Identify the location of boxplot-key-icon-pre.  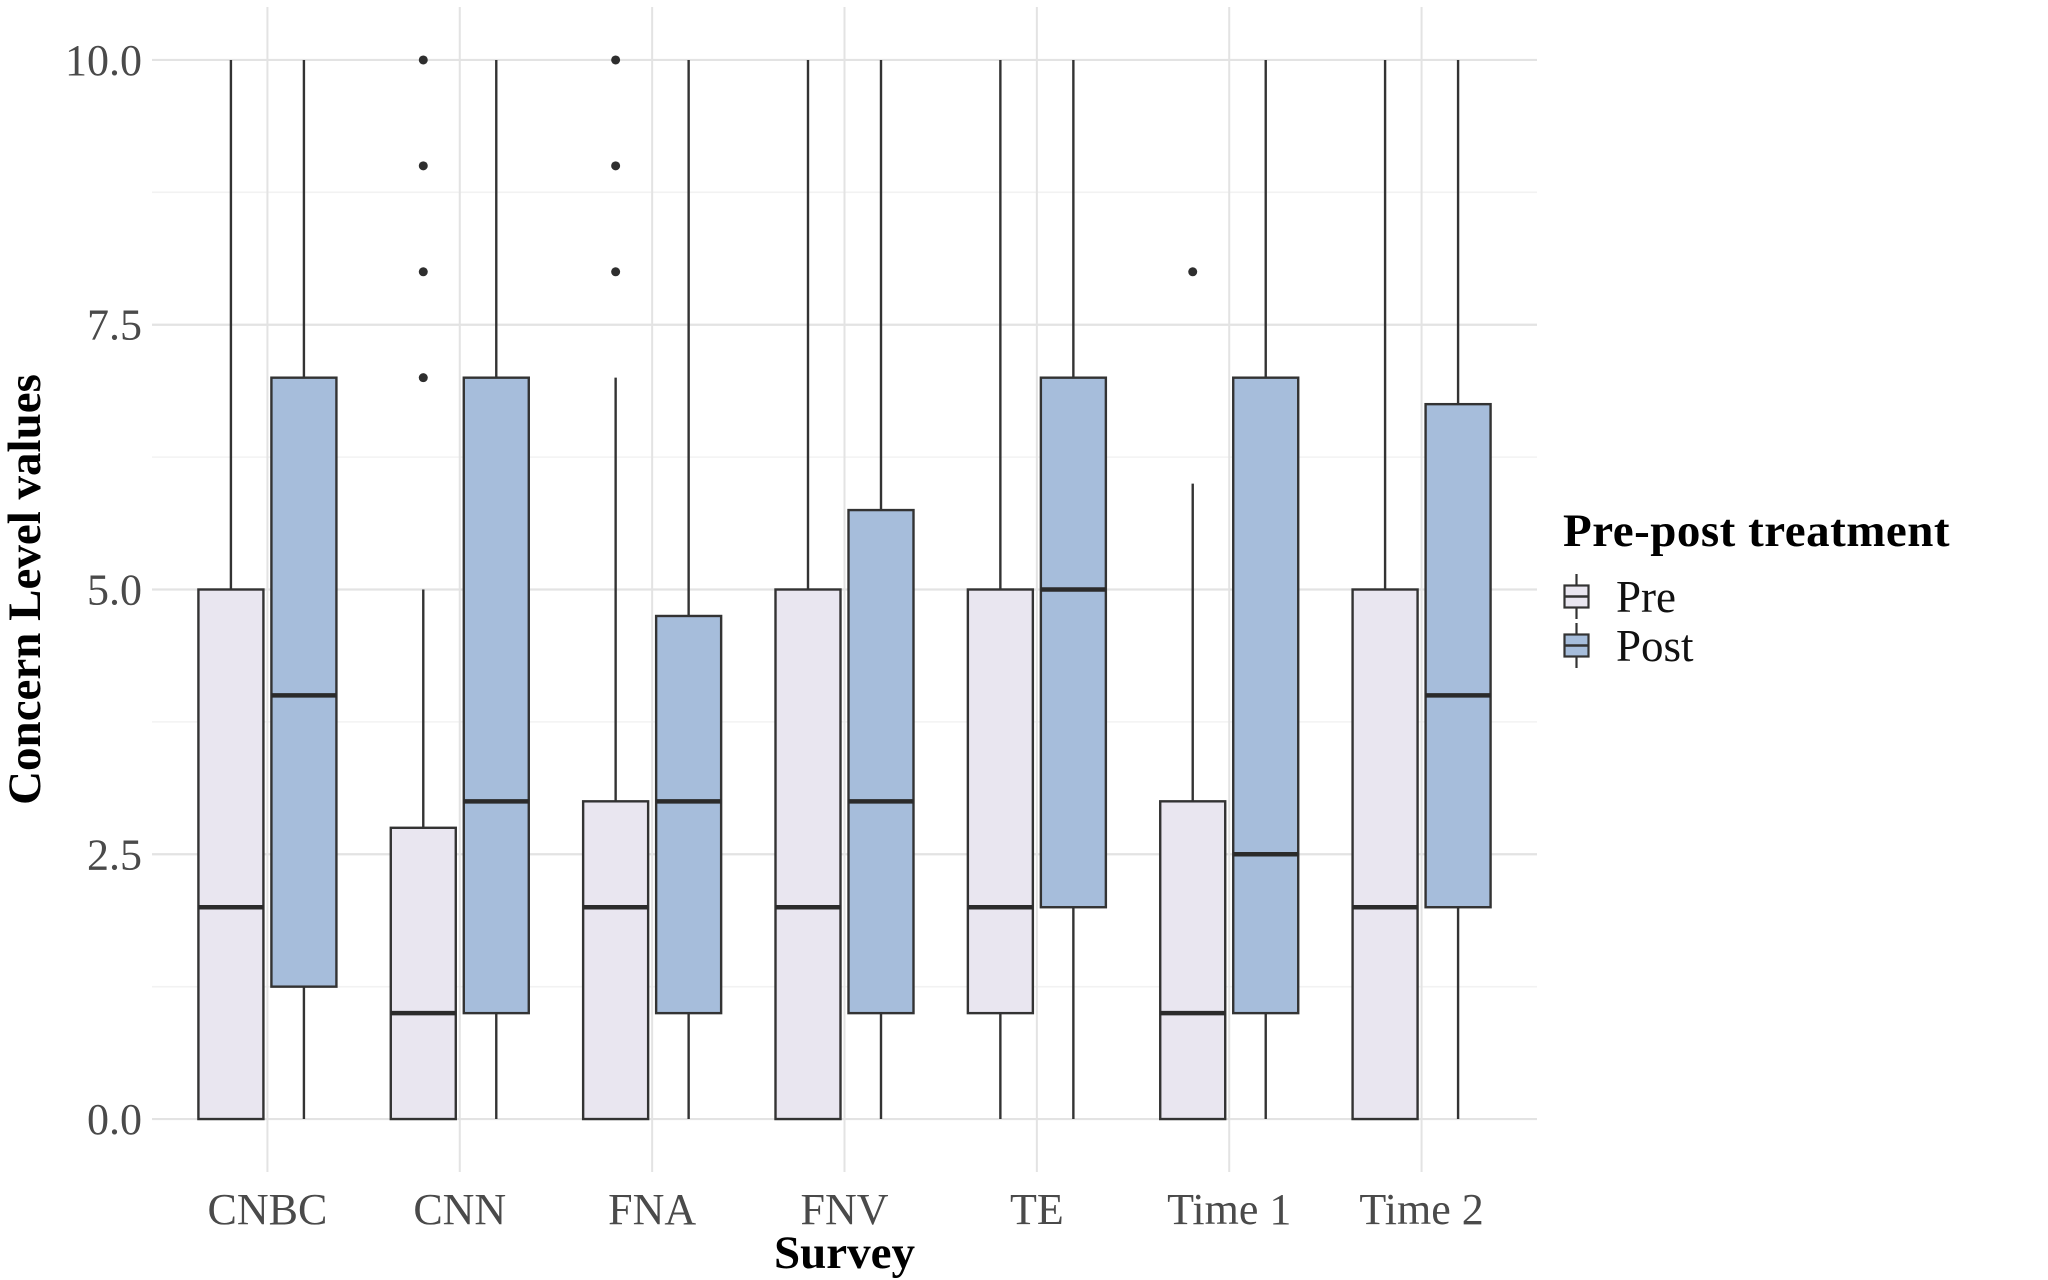
(1576, 596).